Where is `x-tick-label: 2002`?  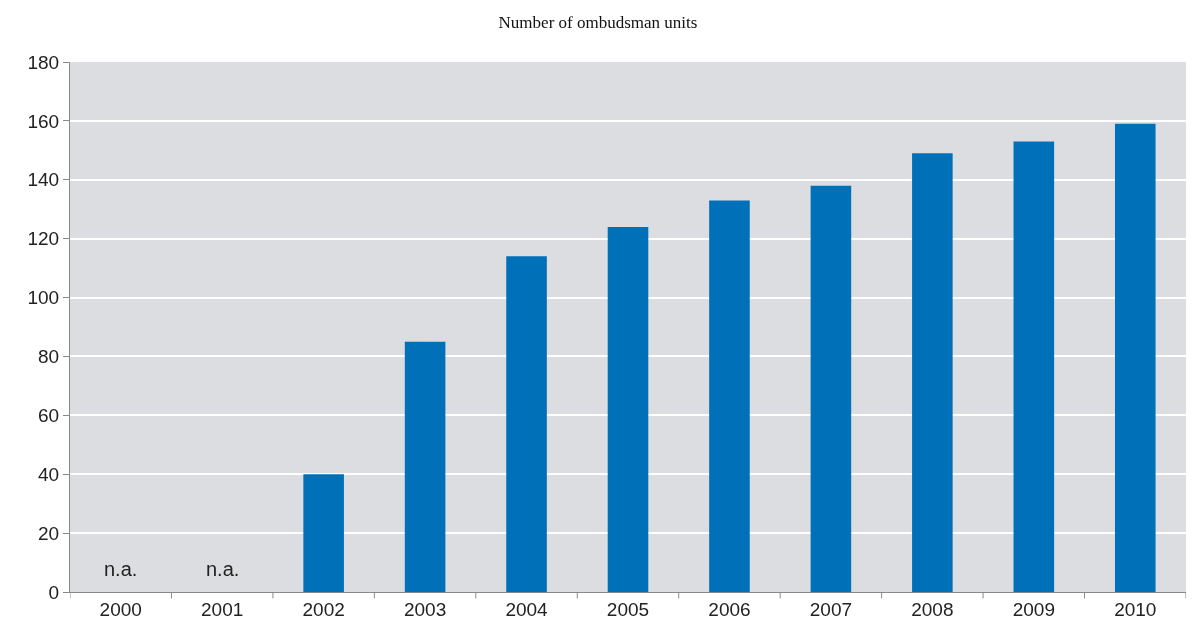
x-tick-label: 2002 is located at coordinates (323, 609).